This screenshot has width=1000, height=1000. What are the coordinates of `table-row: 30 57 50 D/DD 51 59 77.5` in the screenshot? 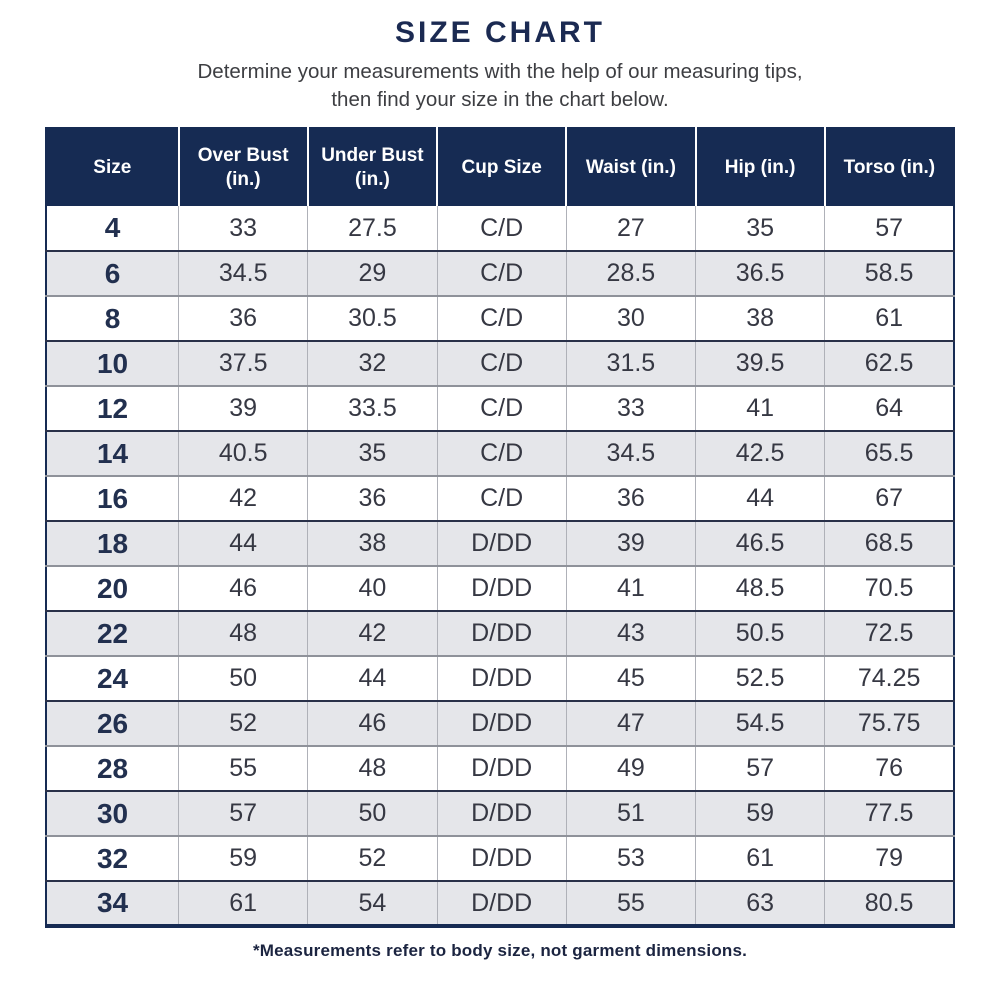 It's located at (500, 814).